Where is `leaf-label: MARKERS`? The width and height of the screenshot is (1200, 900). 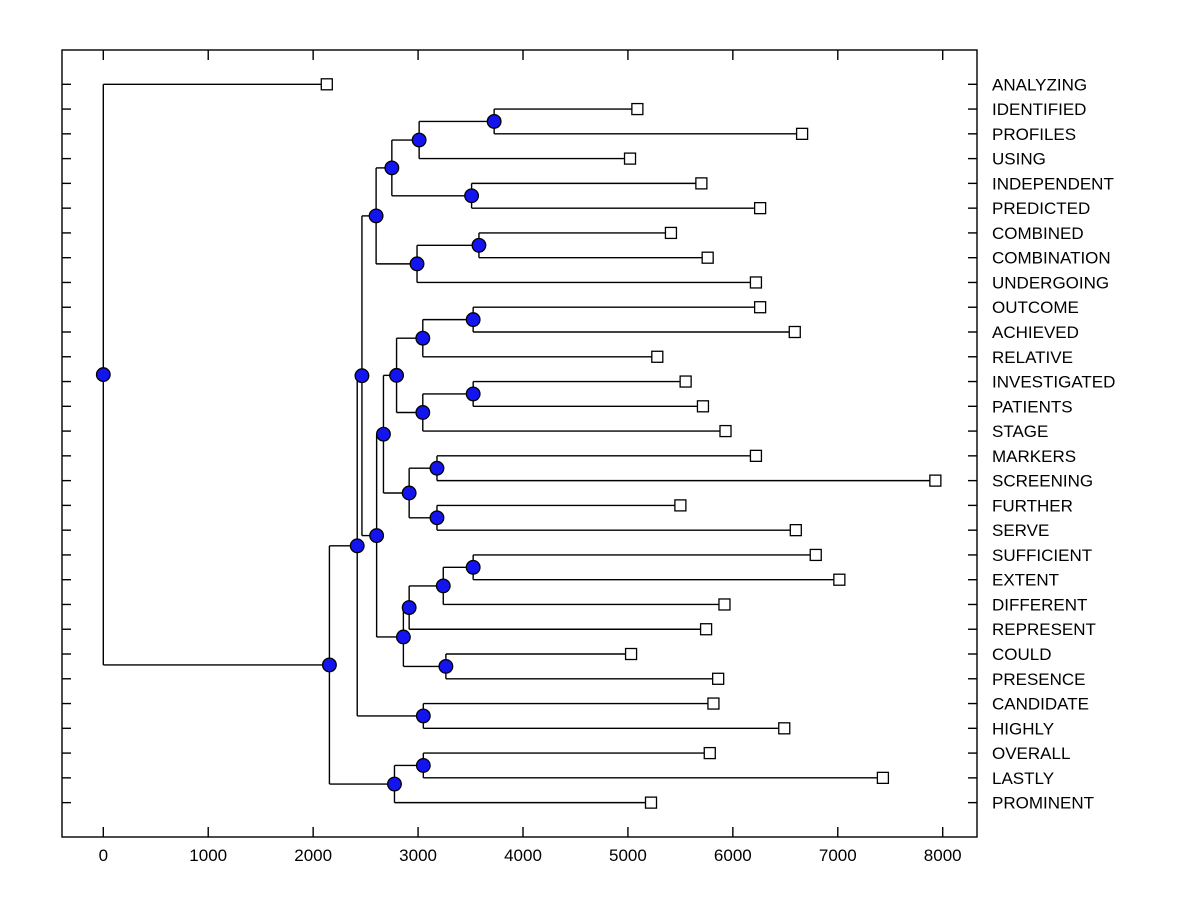
leaf-label: MARKERS is located at coordinates (1034, 456).